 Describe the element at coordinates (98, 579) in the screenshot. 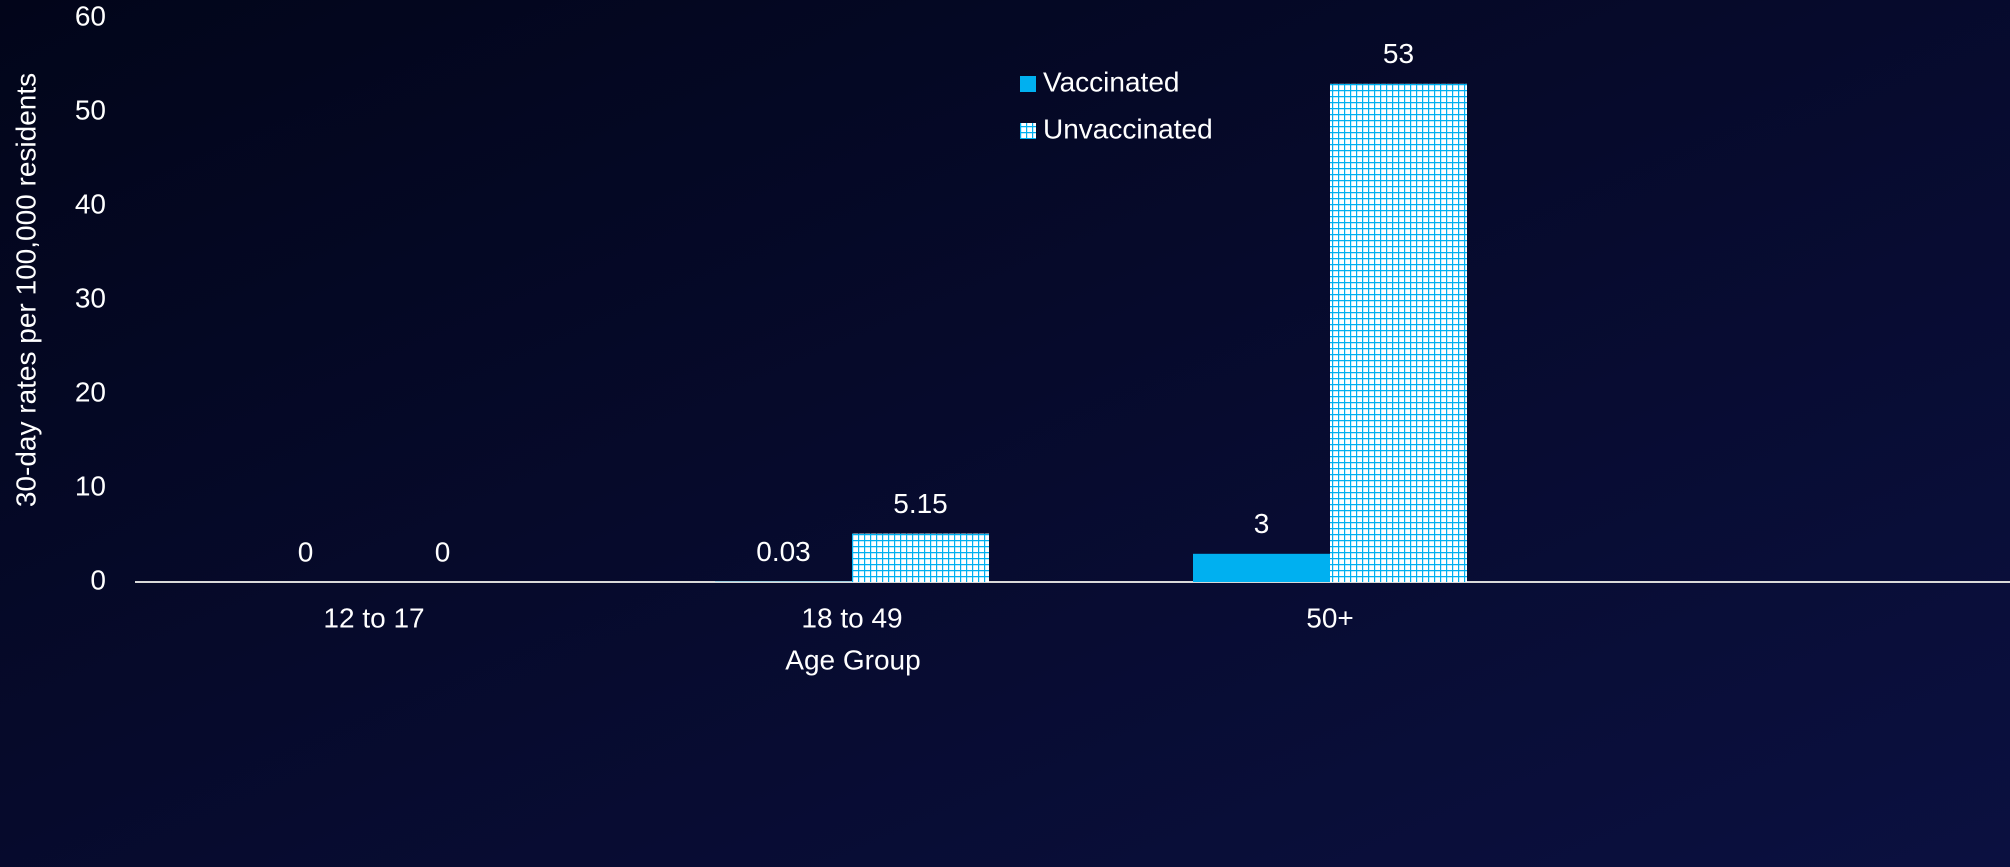

I see `y-tick-label: 0` at that location.